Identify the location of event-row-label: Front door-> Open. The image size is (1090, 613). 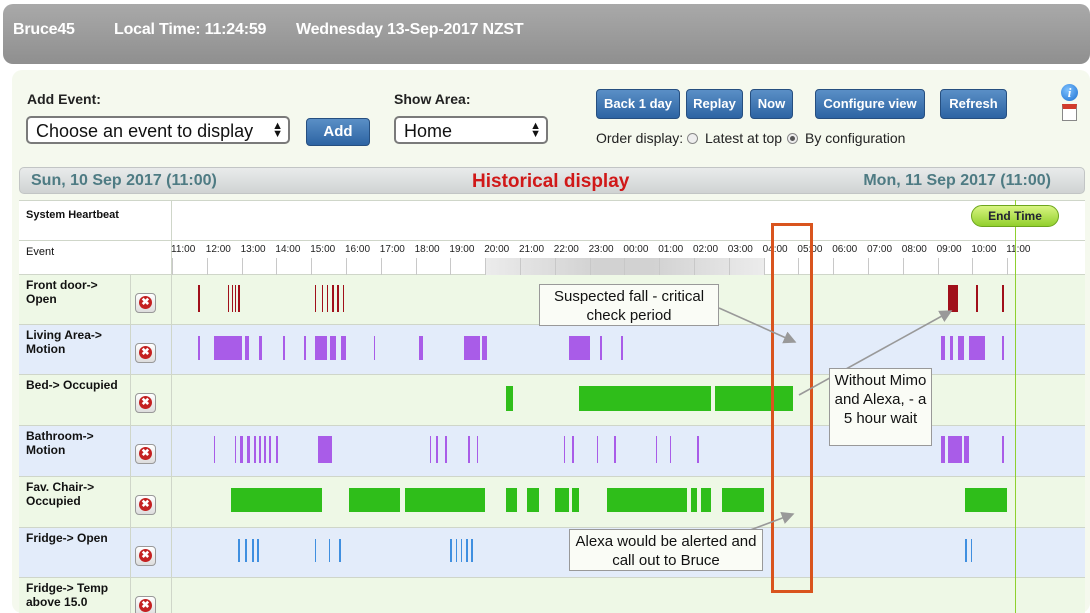
(62, 292).